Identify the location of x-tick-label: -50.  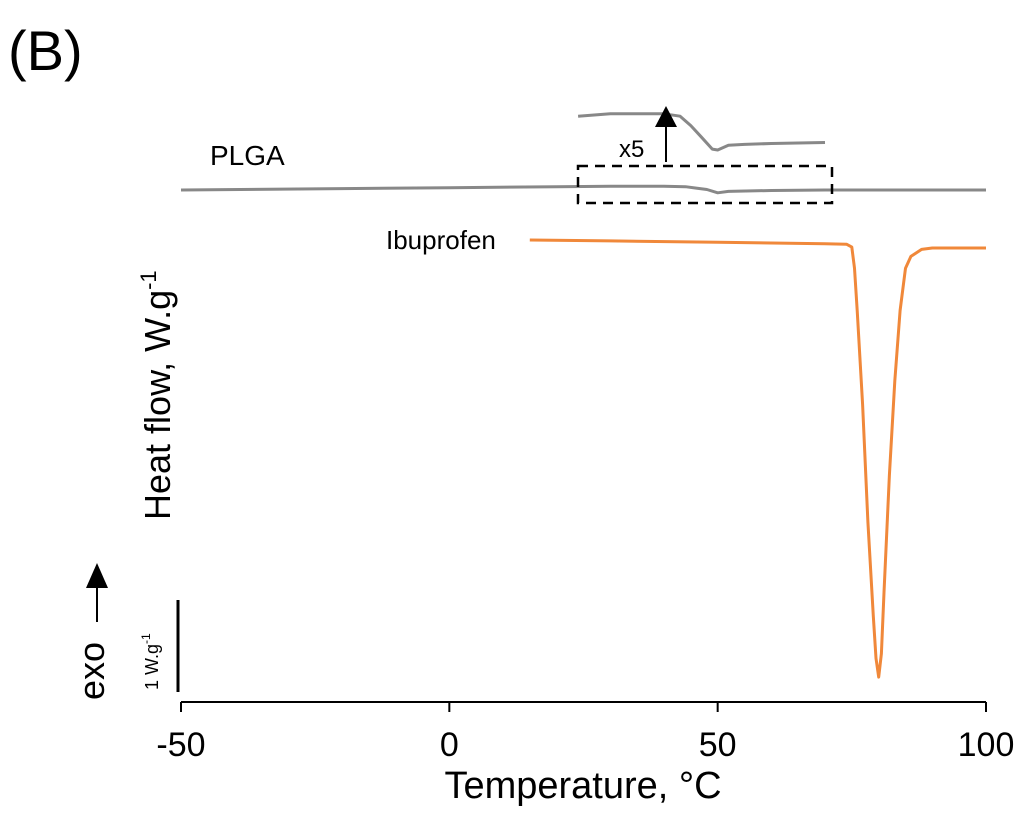
(180, 745).